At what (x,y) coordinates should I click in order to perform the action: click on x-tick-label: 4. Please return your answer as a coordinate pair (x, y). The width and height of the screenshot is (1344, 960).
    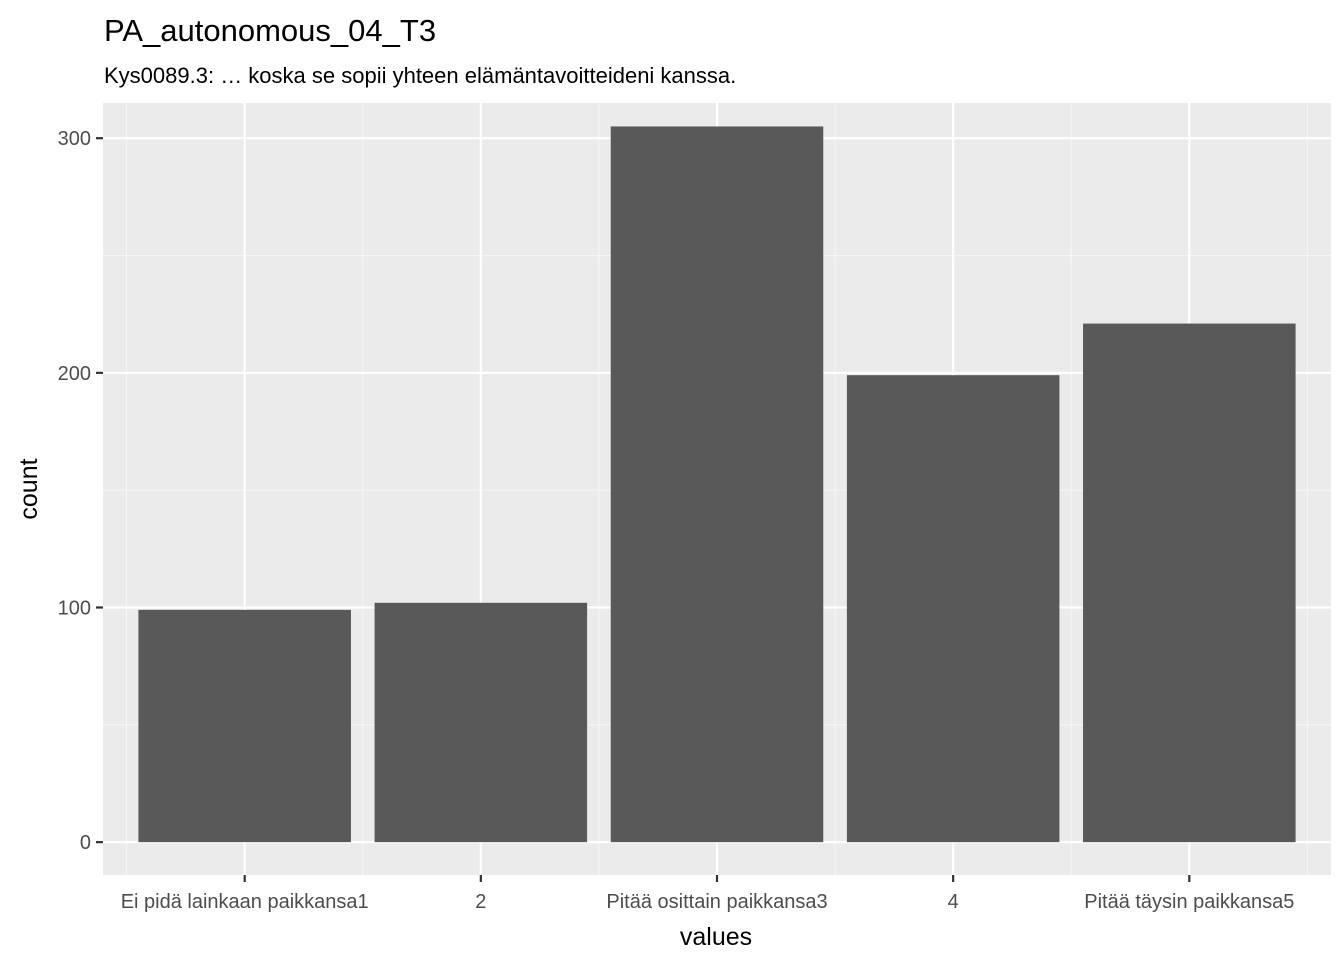
    Looking at the image, I should click on (953, 902).